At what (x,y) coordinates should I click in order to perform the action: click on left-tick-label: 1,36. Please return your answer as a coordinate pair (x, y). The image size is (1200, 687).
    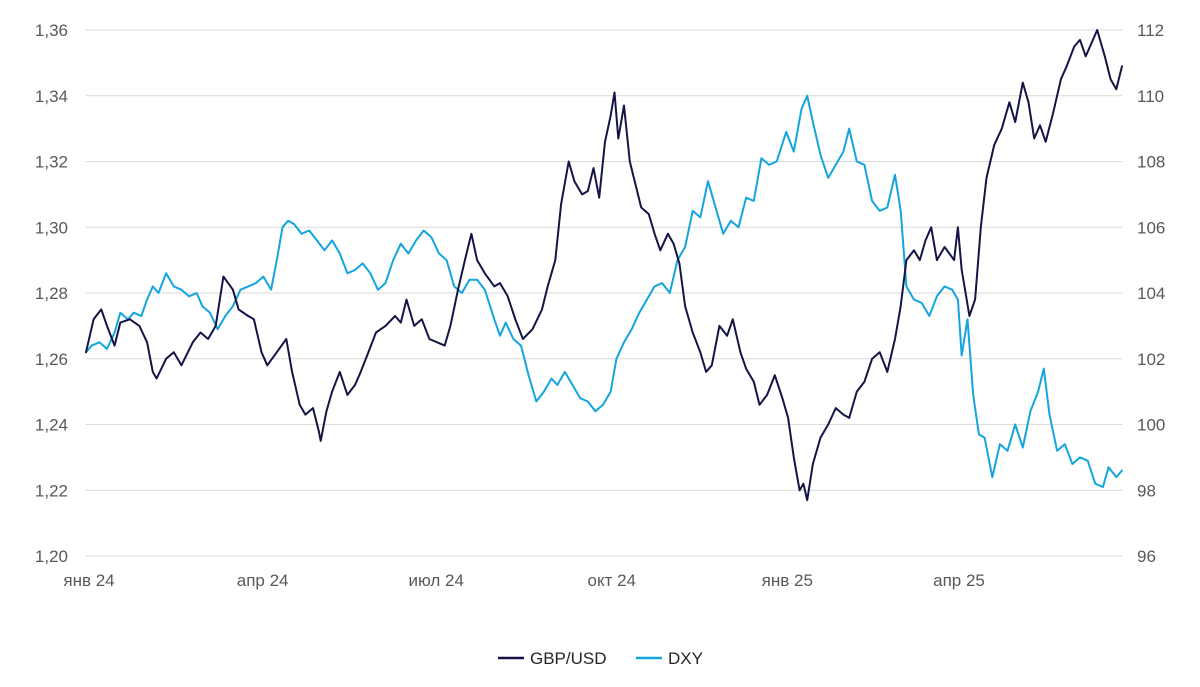
    Looking at the image, I should click on (51, 30).